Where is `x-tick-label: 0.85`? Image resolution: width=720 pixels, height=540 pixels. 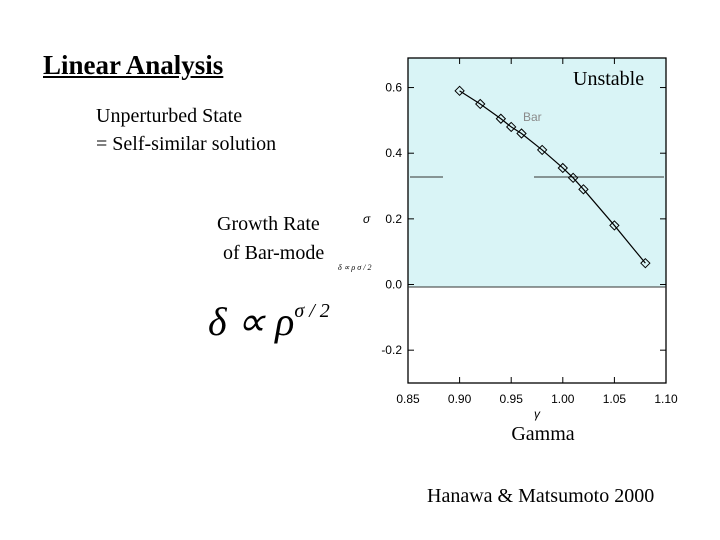
x-tick-label: 0.85 is located at coordinates (408, 399).